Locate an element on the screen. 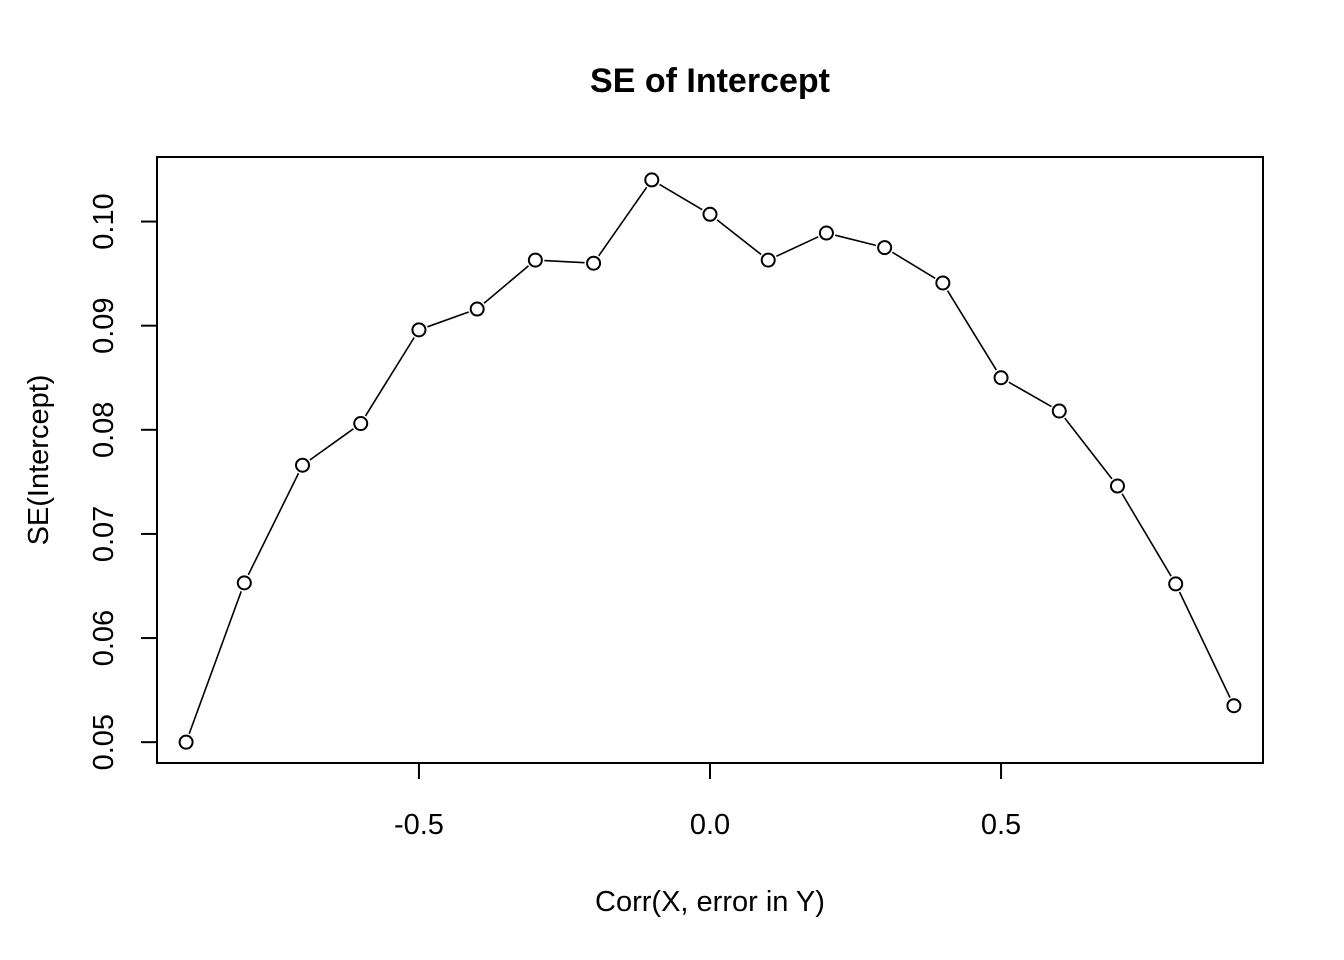  y-tick-label: 0.09 is located at coordinates (104, 325).